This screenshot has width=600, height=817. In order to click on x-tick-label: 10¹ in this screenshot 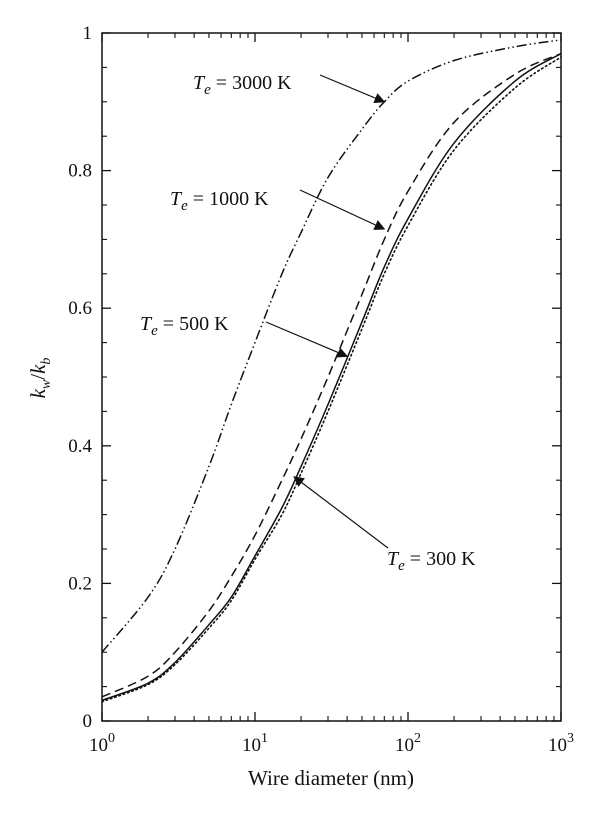, I will do `click(255, 743)`.